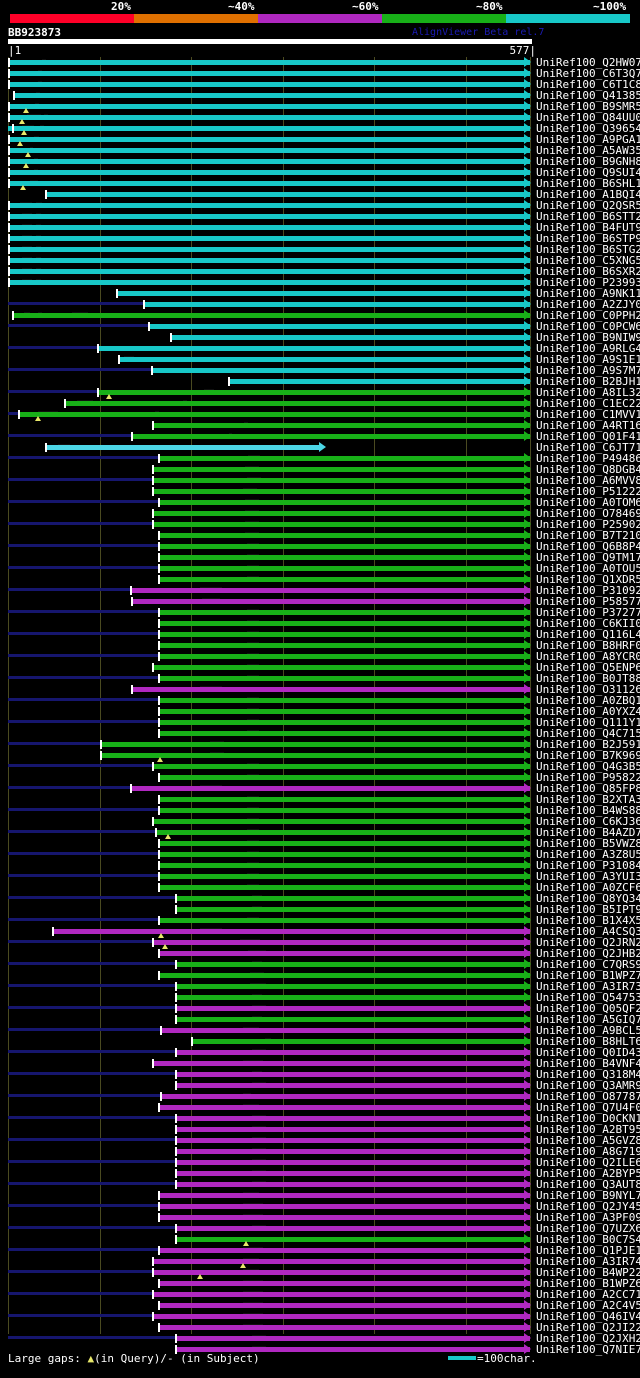 This screenshot has height=1378, width=640. I want to click on hit-row: UniRef100_A3PF09, so click(320, 1217).